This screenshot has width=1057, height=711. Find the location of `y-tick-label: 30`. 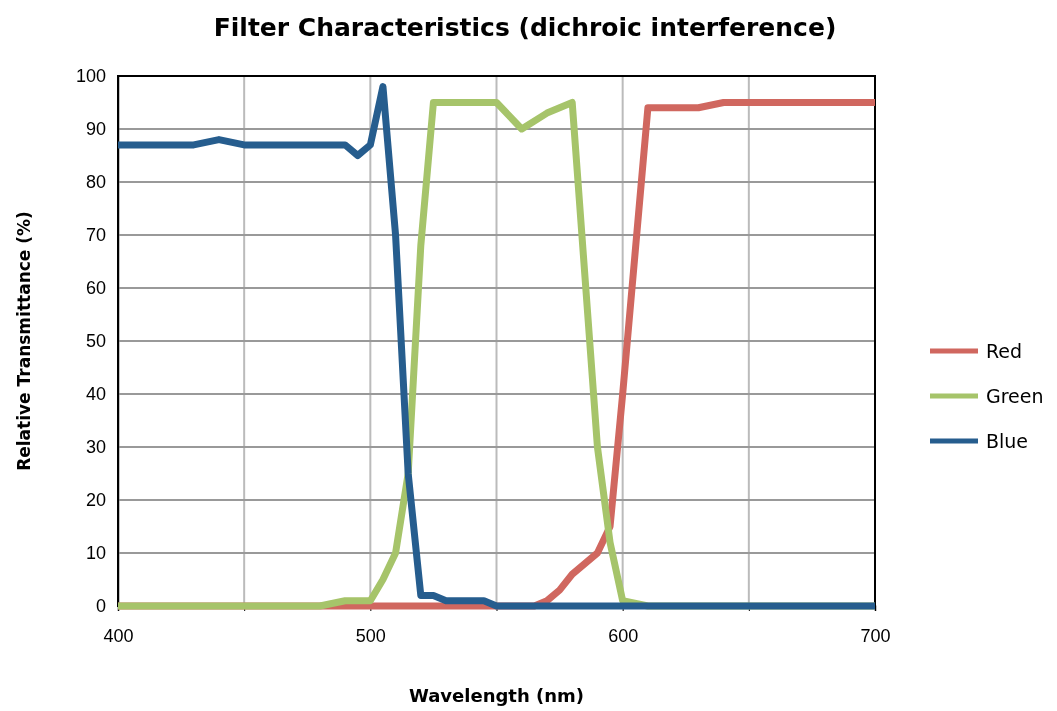

y-tick-label: 30 is located at coordinates (95, 447).